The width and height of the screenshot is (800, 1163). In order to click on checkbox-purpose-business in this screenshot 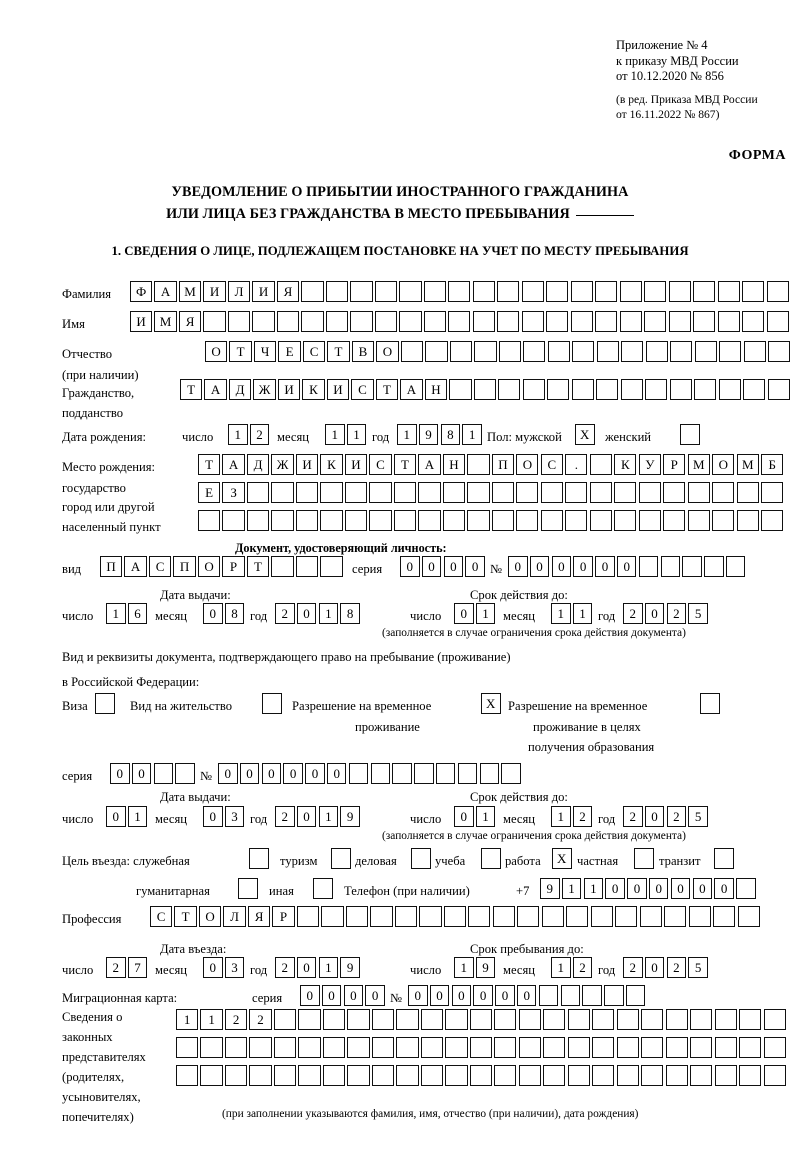, I will do `click(422, 858)`.